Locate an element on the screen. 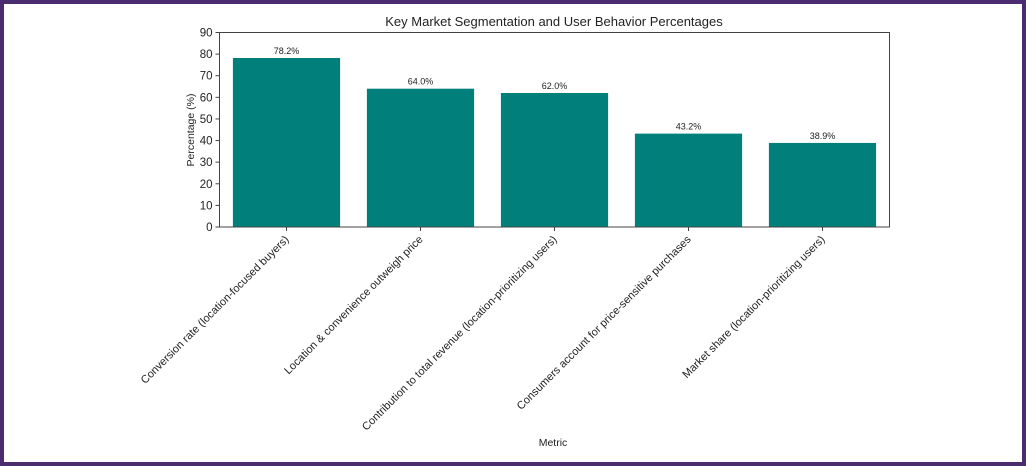 This screenshot has width=1026, height=466. bar-value-label: 78.2% is located at coordinates (287, 51).